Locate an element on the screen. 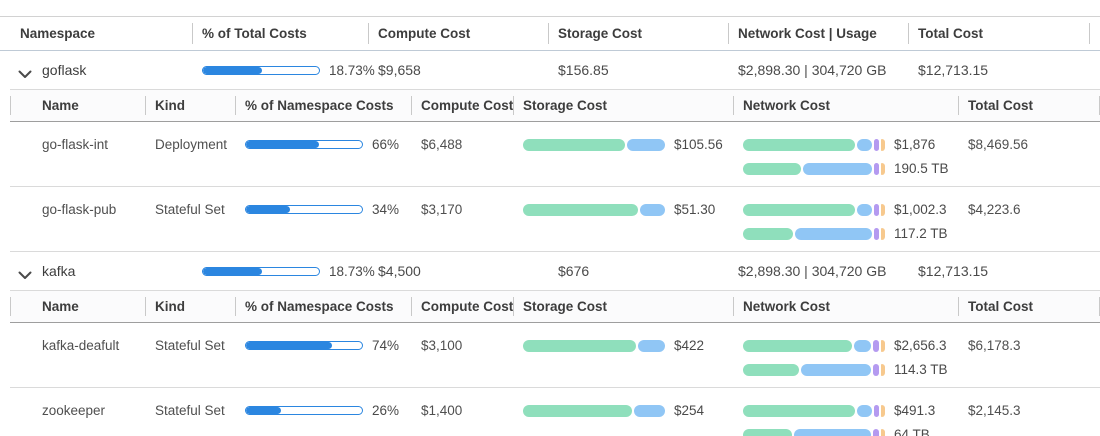 The image size is (1100, 436). compute-cost-value: $3,100 is located at coordinates (442, 345).